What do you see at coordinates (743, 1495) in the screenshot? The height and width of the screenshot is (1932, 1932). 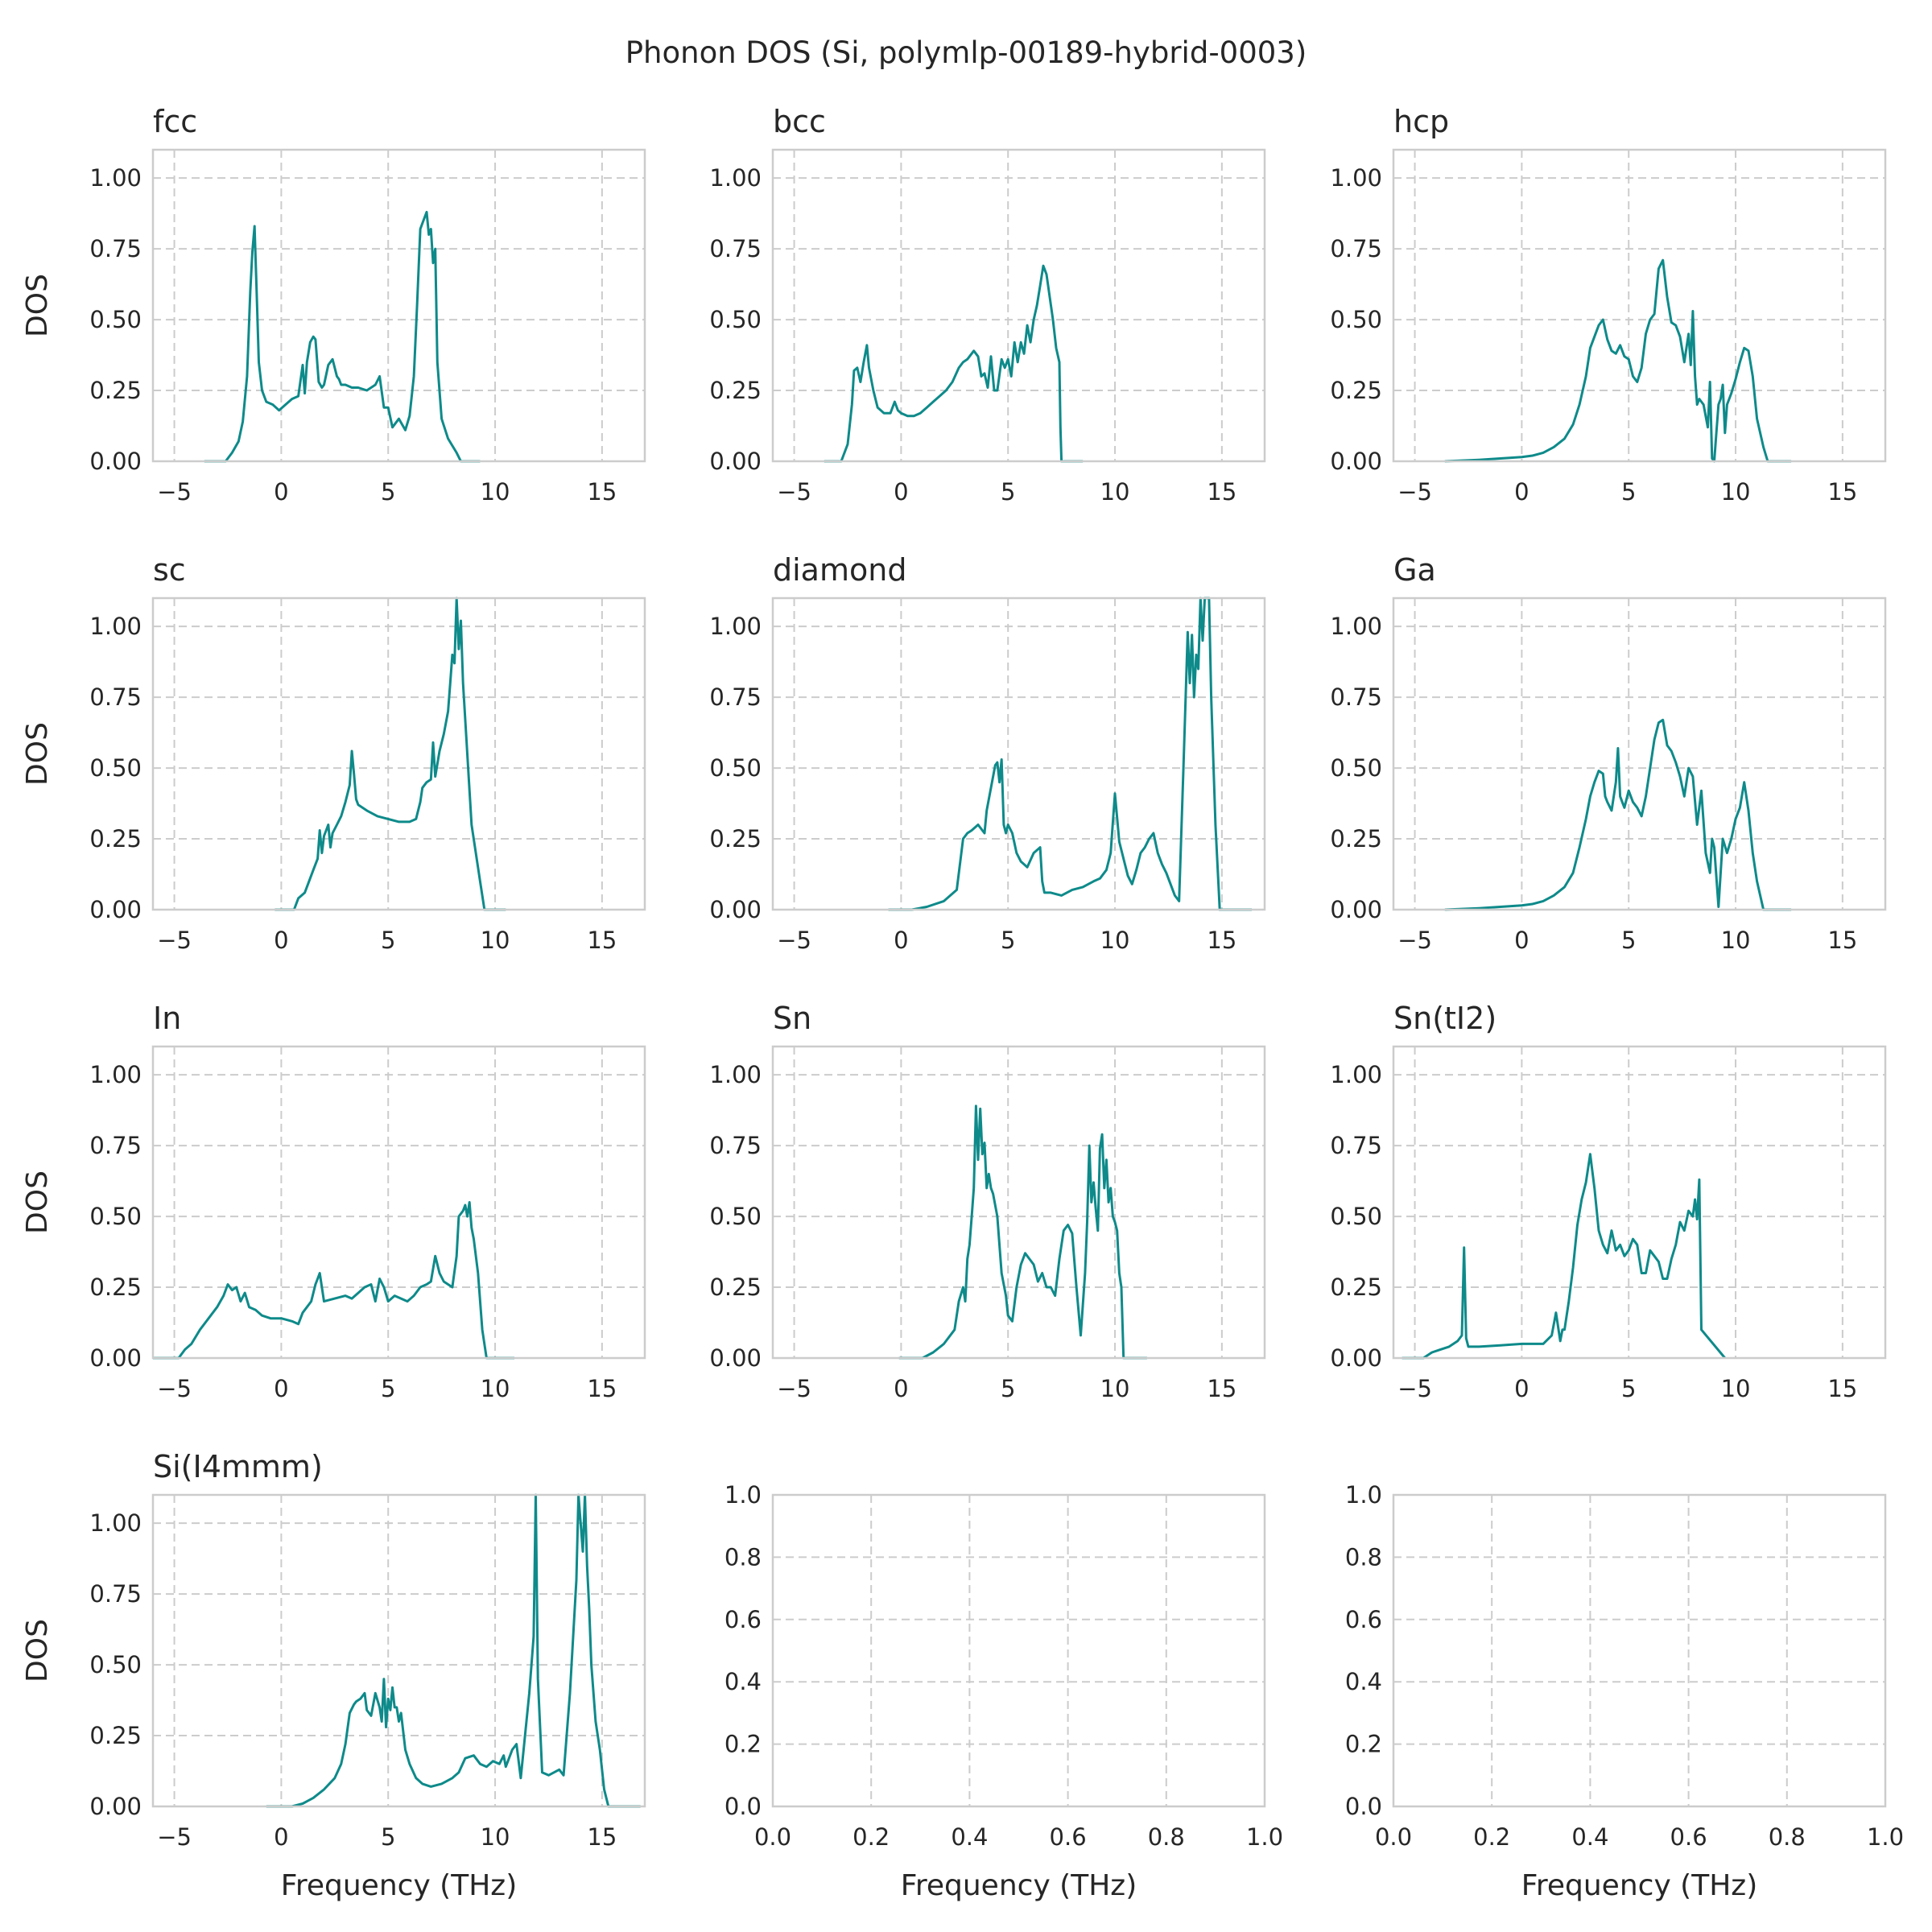 I see `y-tick-label: 1.0` at bounding box center [743, 1495].